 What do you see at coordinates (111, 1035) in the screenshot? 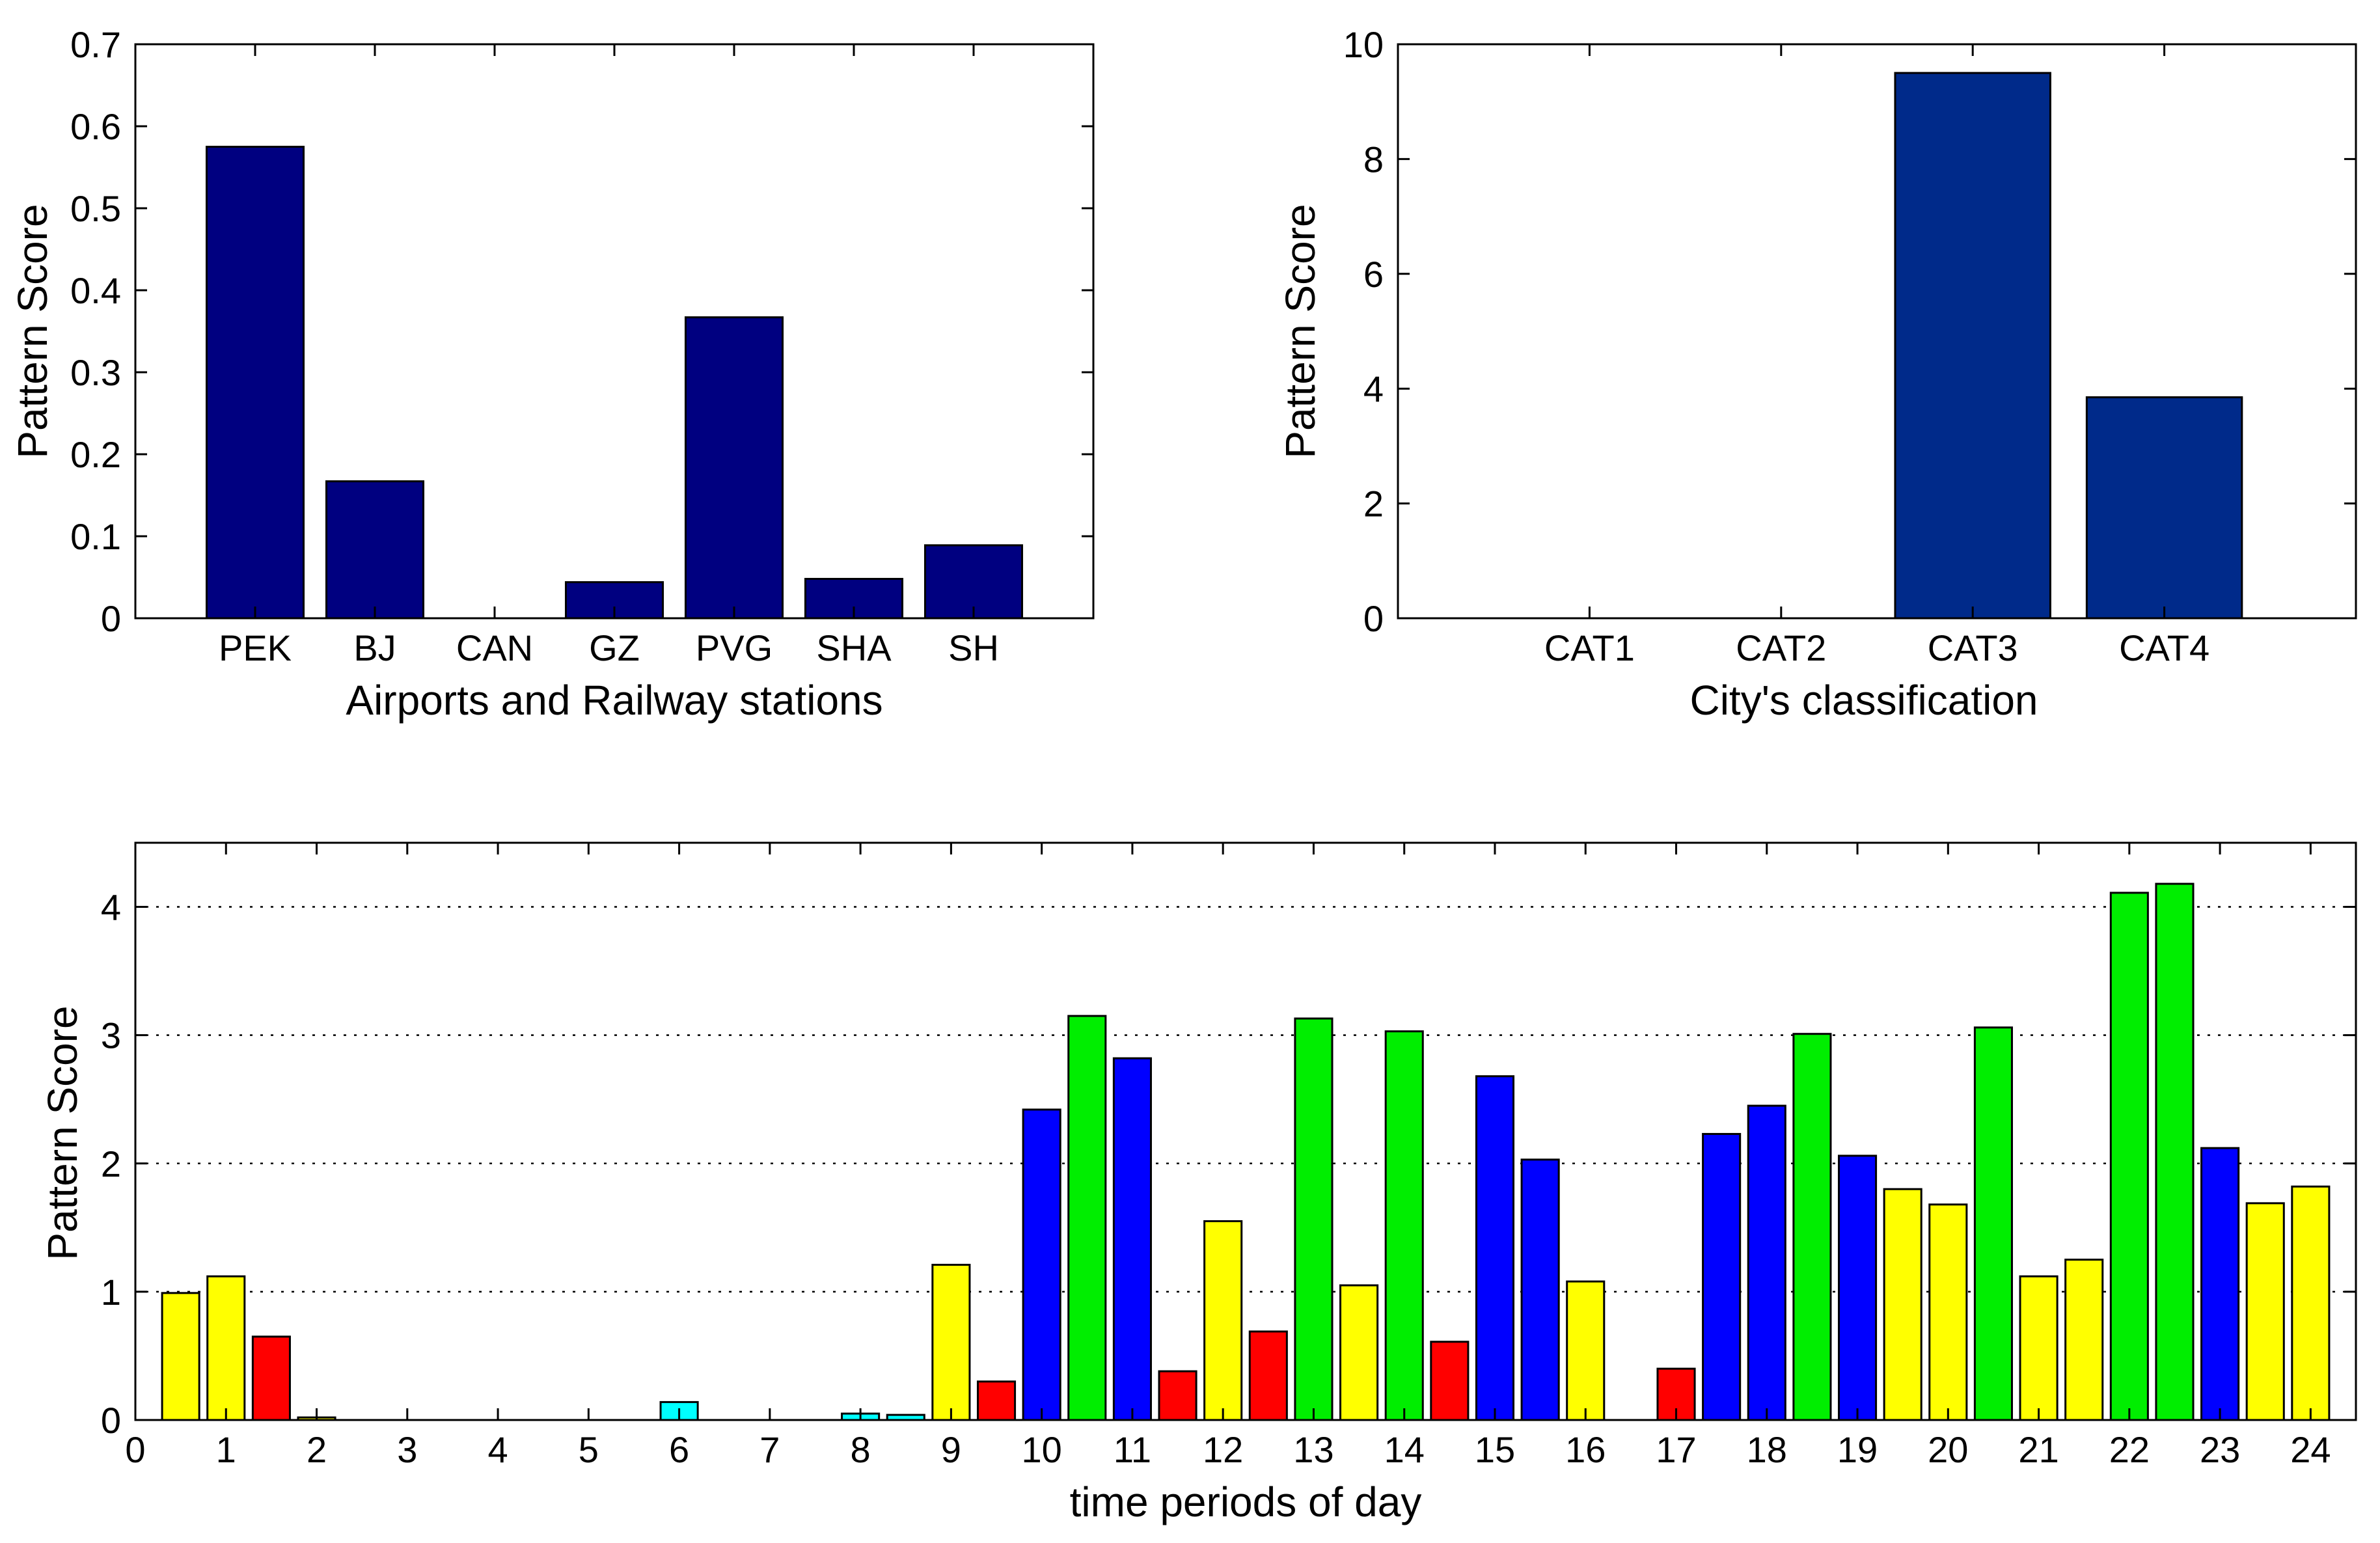
I see `time-y-tick-label: 3` at bounding box center [111, 1035].